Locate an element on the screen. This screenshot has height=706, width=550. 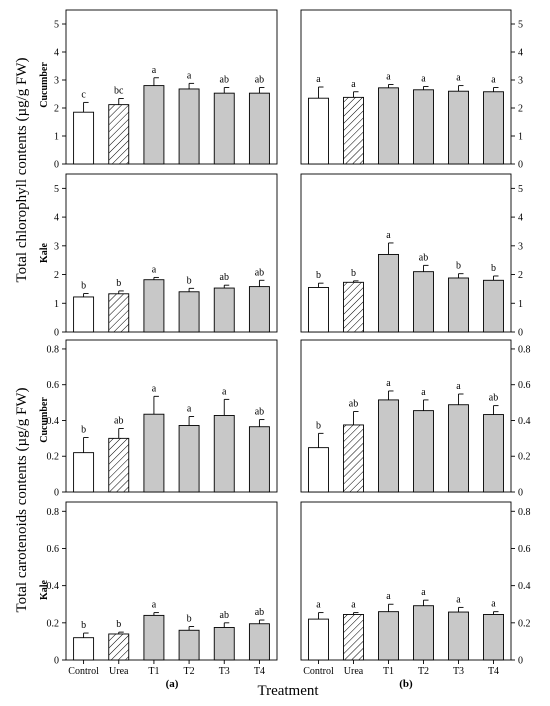
chart-4: 0 1 2 3 4 5 b b a ab b b is located at coordinates (411, 256).